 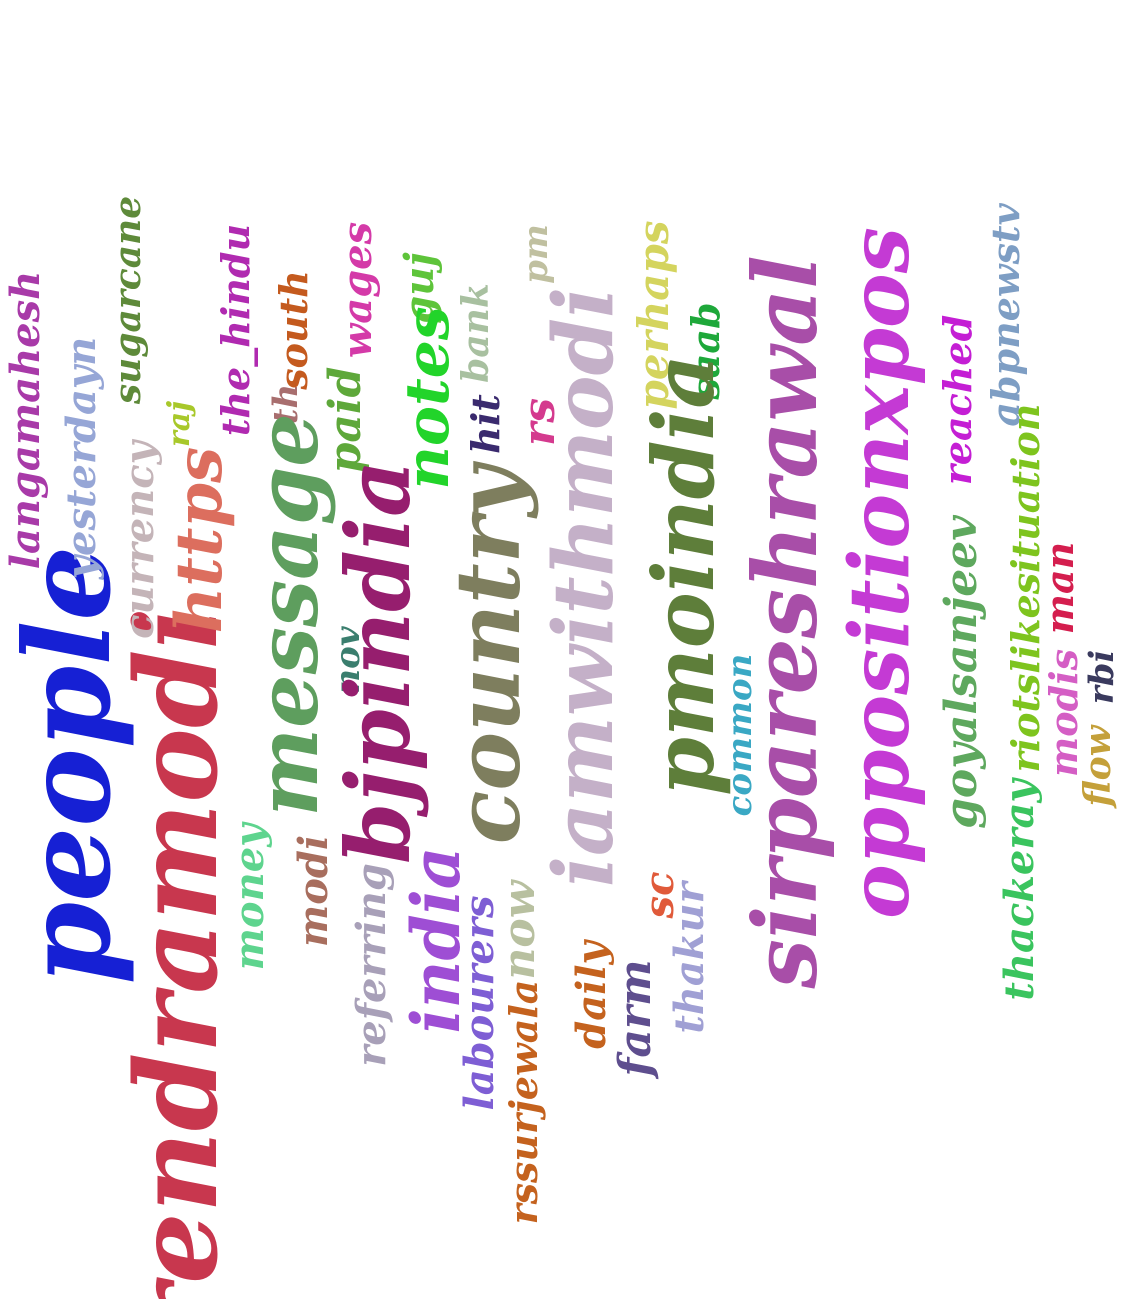 I want to click on word-referring: referring, so click(x=371, y=965).